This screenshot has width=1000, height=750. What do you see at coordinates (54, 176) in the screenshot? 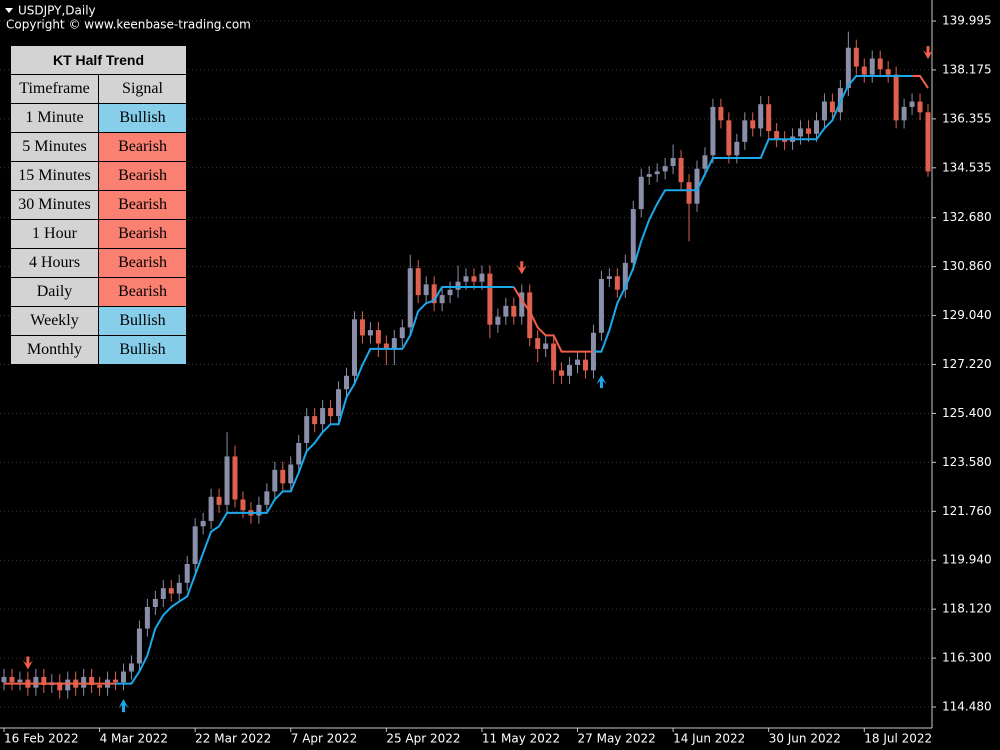
I see `timeframe-cell: 15 Minutes` at bounding box center [54, 176].